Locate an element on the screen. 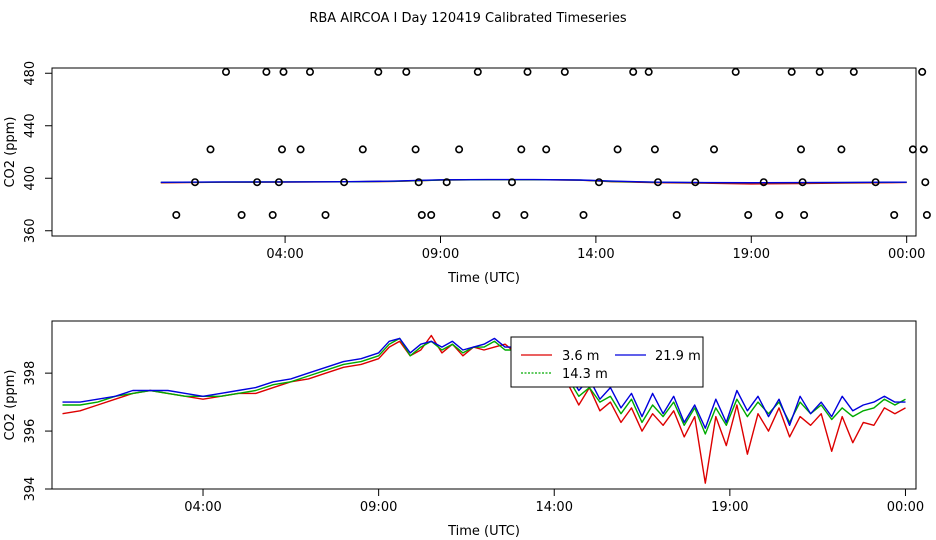 The height and width of the screenshot is (540, 936). bottom-x-axis: 04:00 09:00 14:00 19:00 00:00 is located at coordinates (554, 502).